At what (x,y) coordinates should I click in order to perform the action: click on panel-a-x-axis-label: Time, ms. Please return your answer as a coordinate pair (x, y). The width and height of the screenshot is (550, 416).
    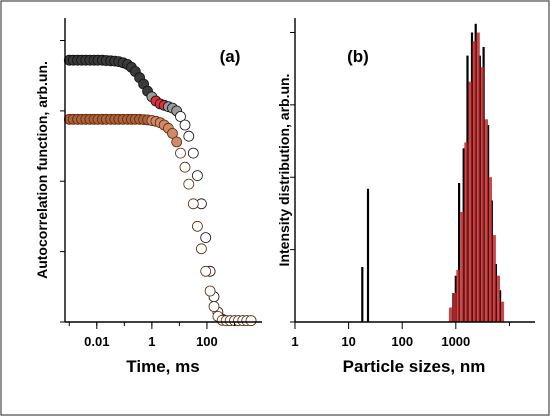
    Looking at the image, I should click on (162, 366).